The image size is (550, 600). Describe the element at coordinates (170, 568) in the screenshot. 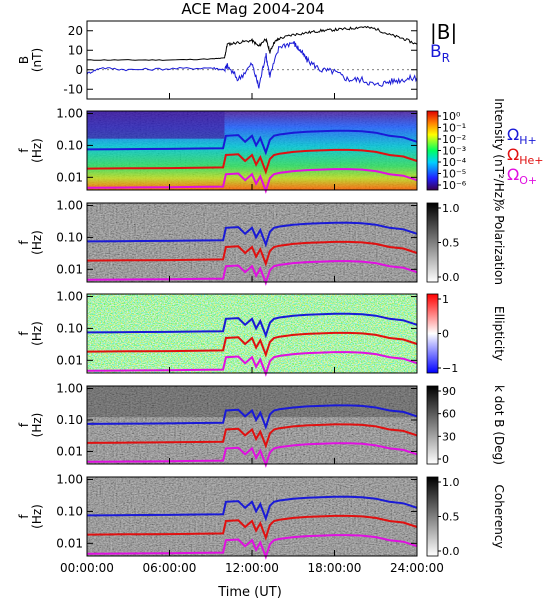

I see `x-tick-label: 06:00:00` at that location.